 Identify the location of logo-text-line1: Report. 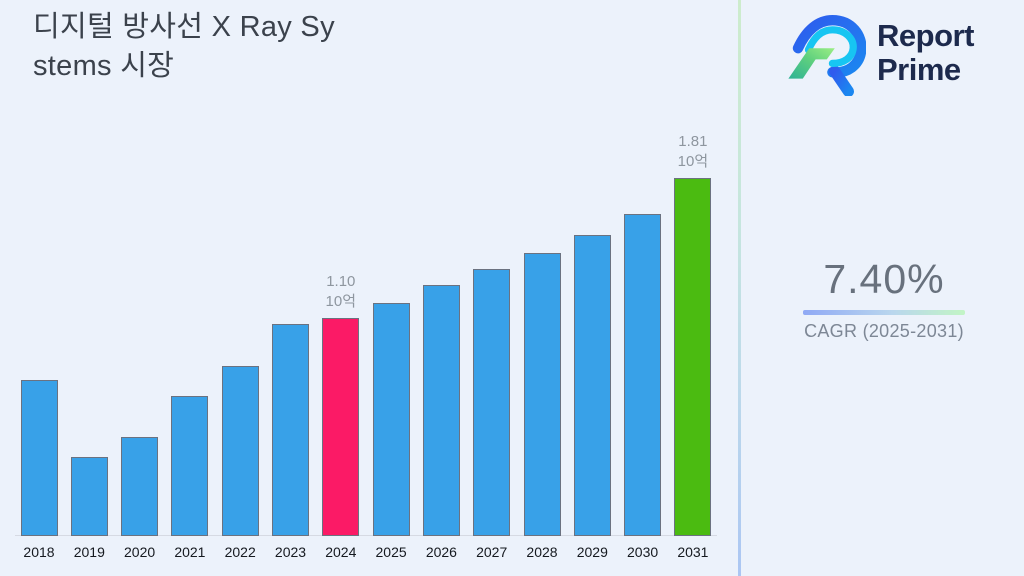
(925, 35).